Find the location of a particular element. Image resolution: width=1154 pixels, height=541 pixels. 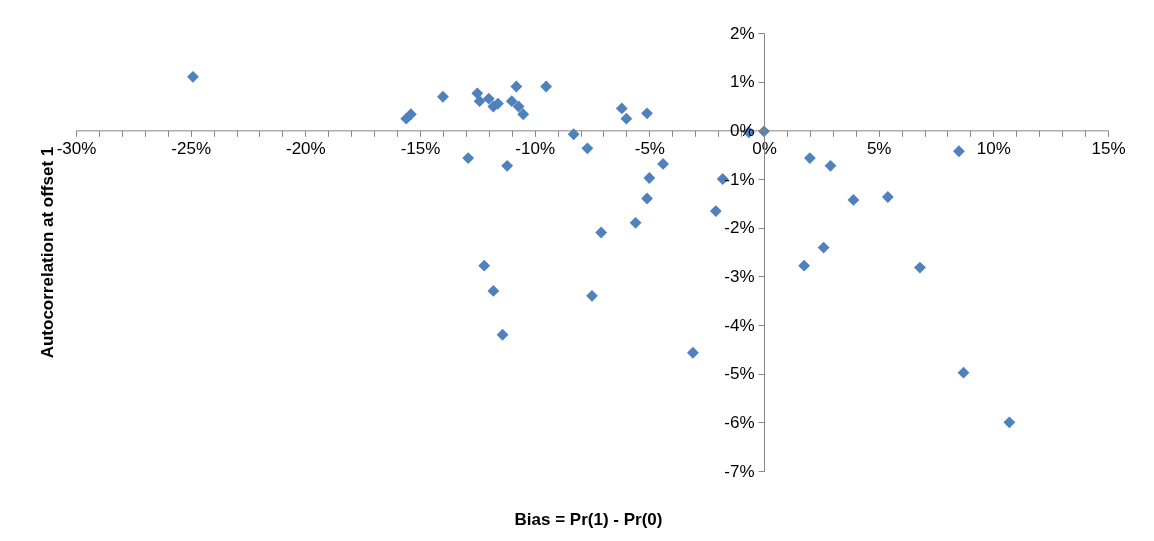

x-tick-label: 10% is located at coordinates (993, 148).